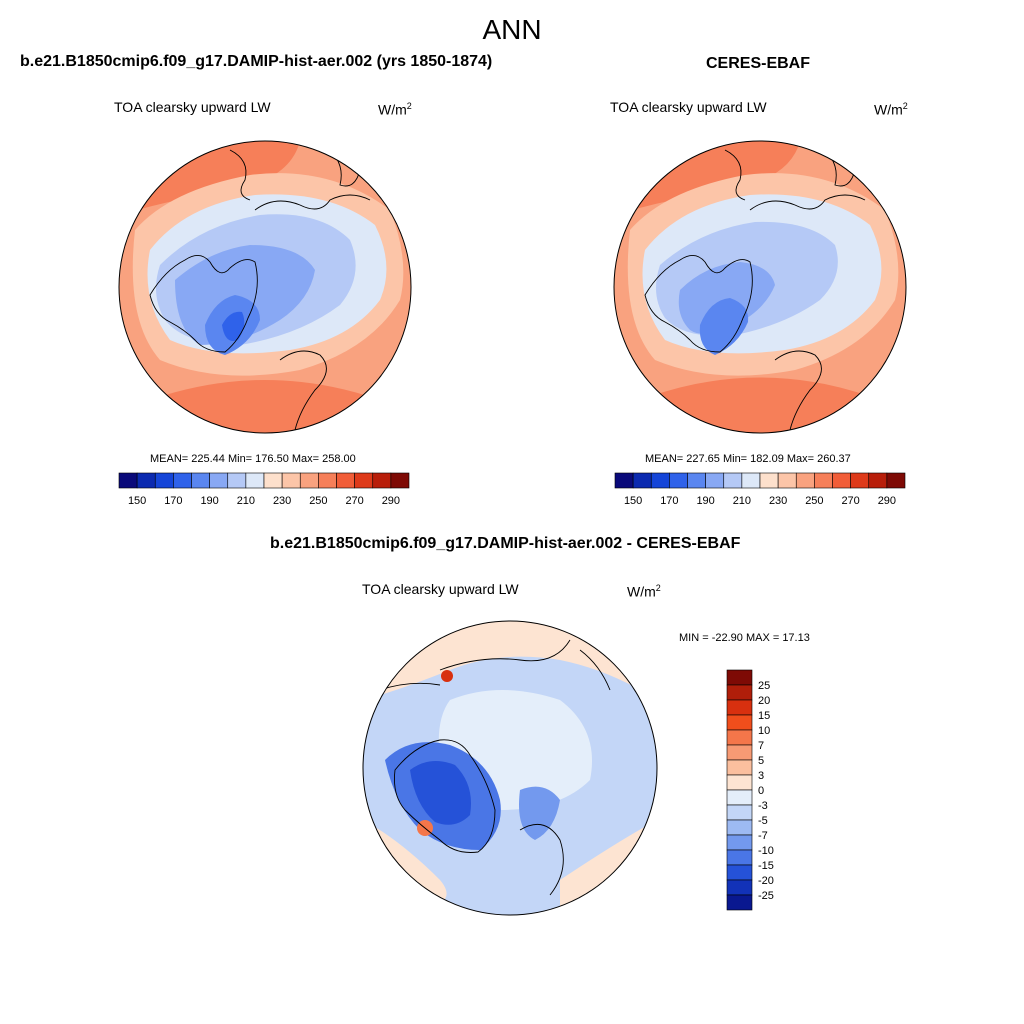 The width and height of the screenshot is (1024, 1024). Describe the element at coordinates (209, 501) in the screenshot. I see `colorbar-1-tick-label: 190` at that location.